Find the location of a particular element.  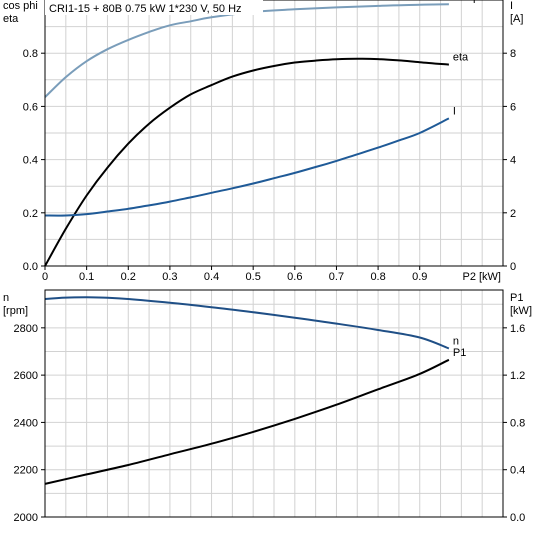

x-tick-label: 0.2 is located at coordinates (128, 277).